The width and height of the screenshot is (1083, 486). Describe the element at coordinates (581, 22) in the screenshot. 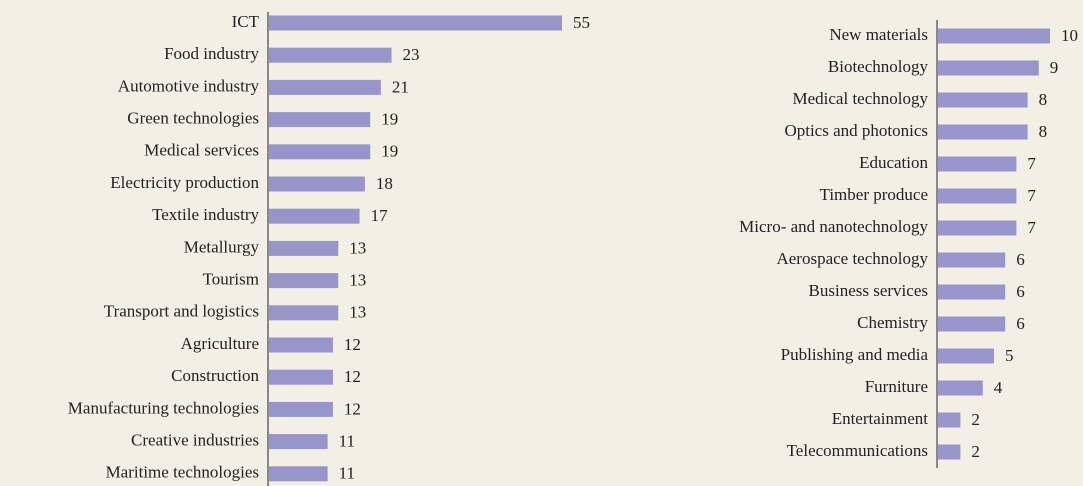

I see `value-label: 55` at that location.